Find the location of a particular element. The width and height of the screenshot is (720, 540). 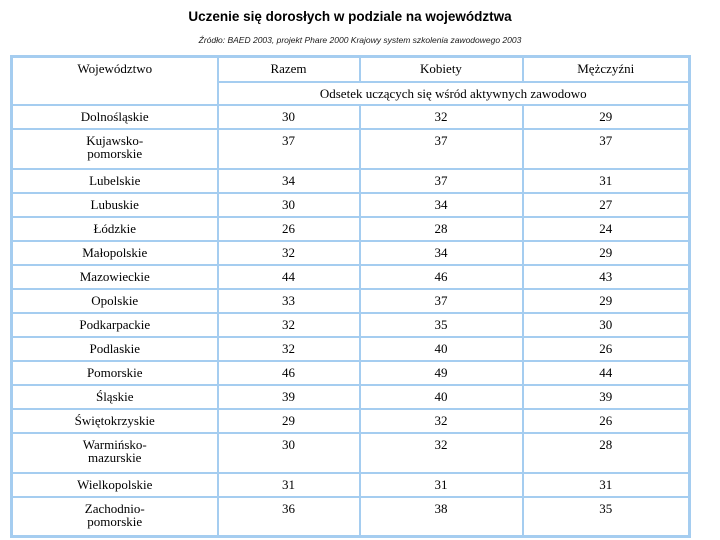

cell-wojewodztwo: Małopolskie is located at coordinates (114, 252).